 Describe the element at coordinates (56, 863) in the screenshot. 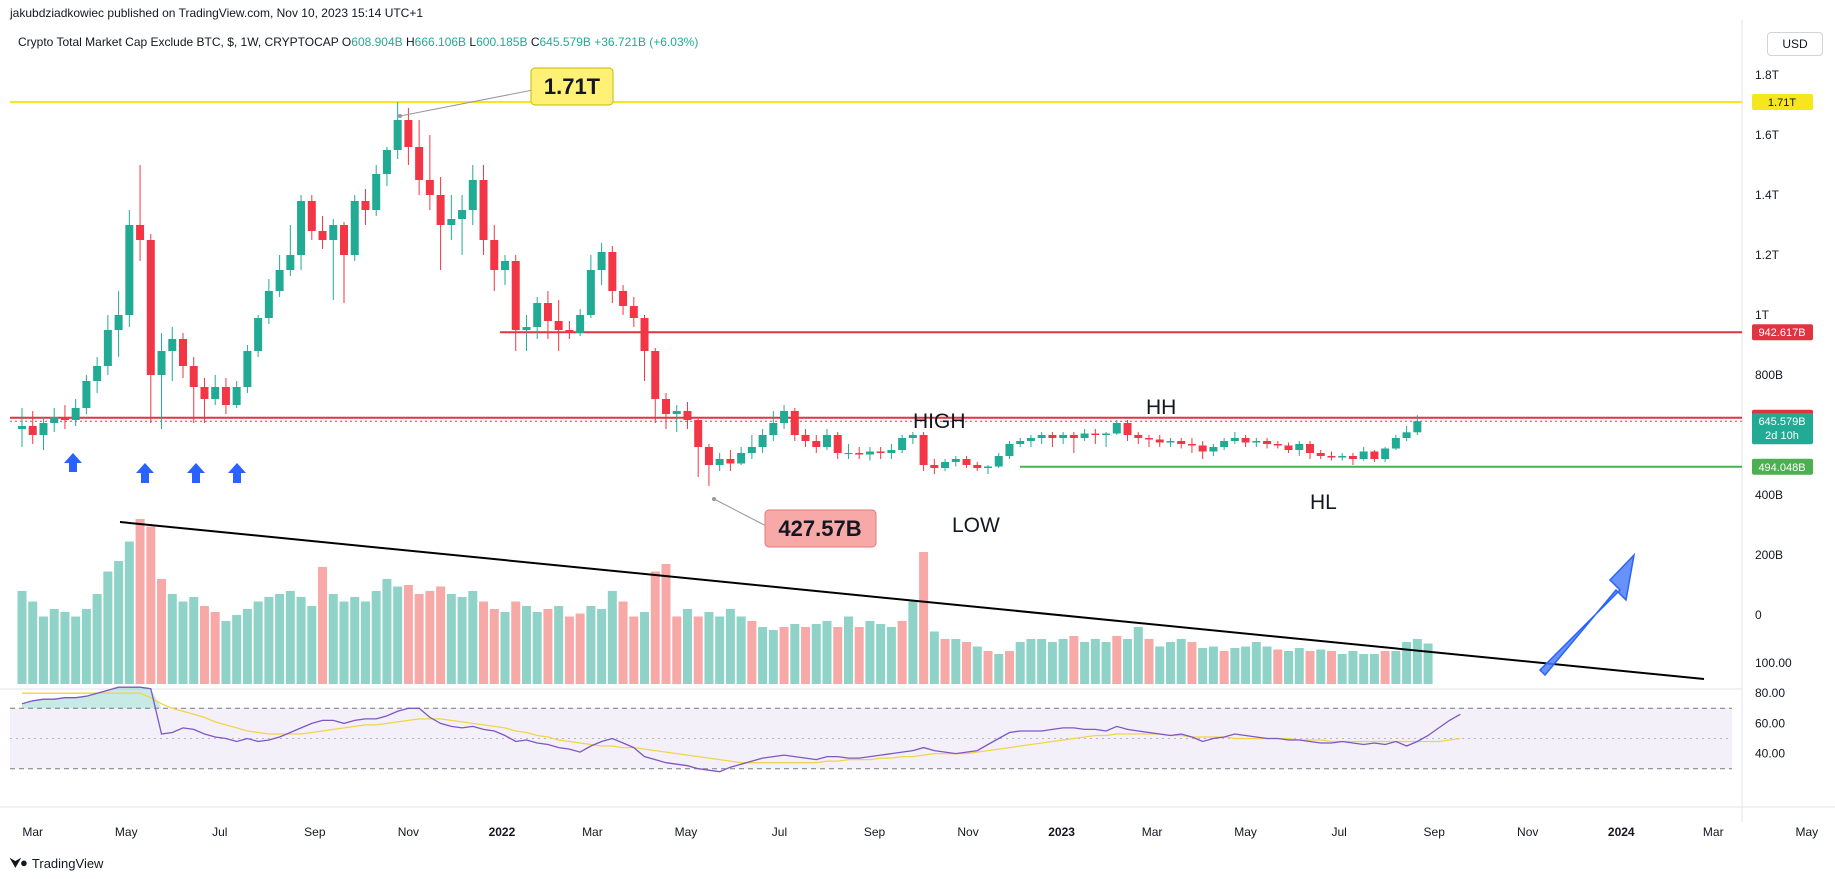

I see `footer-brand: ⮟● TradingView` at that location.